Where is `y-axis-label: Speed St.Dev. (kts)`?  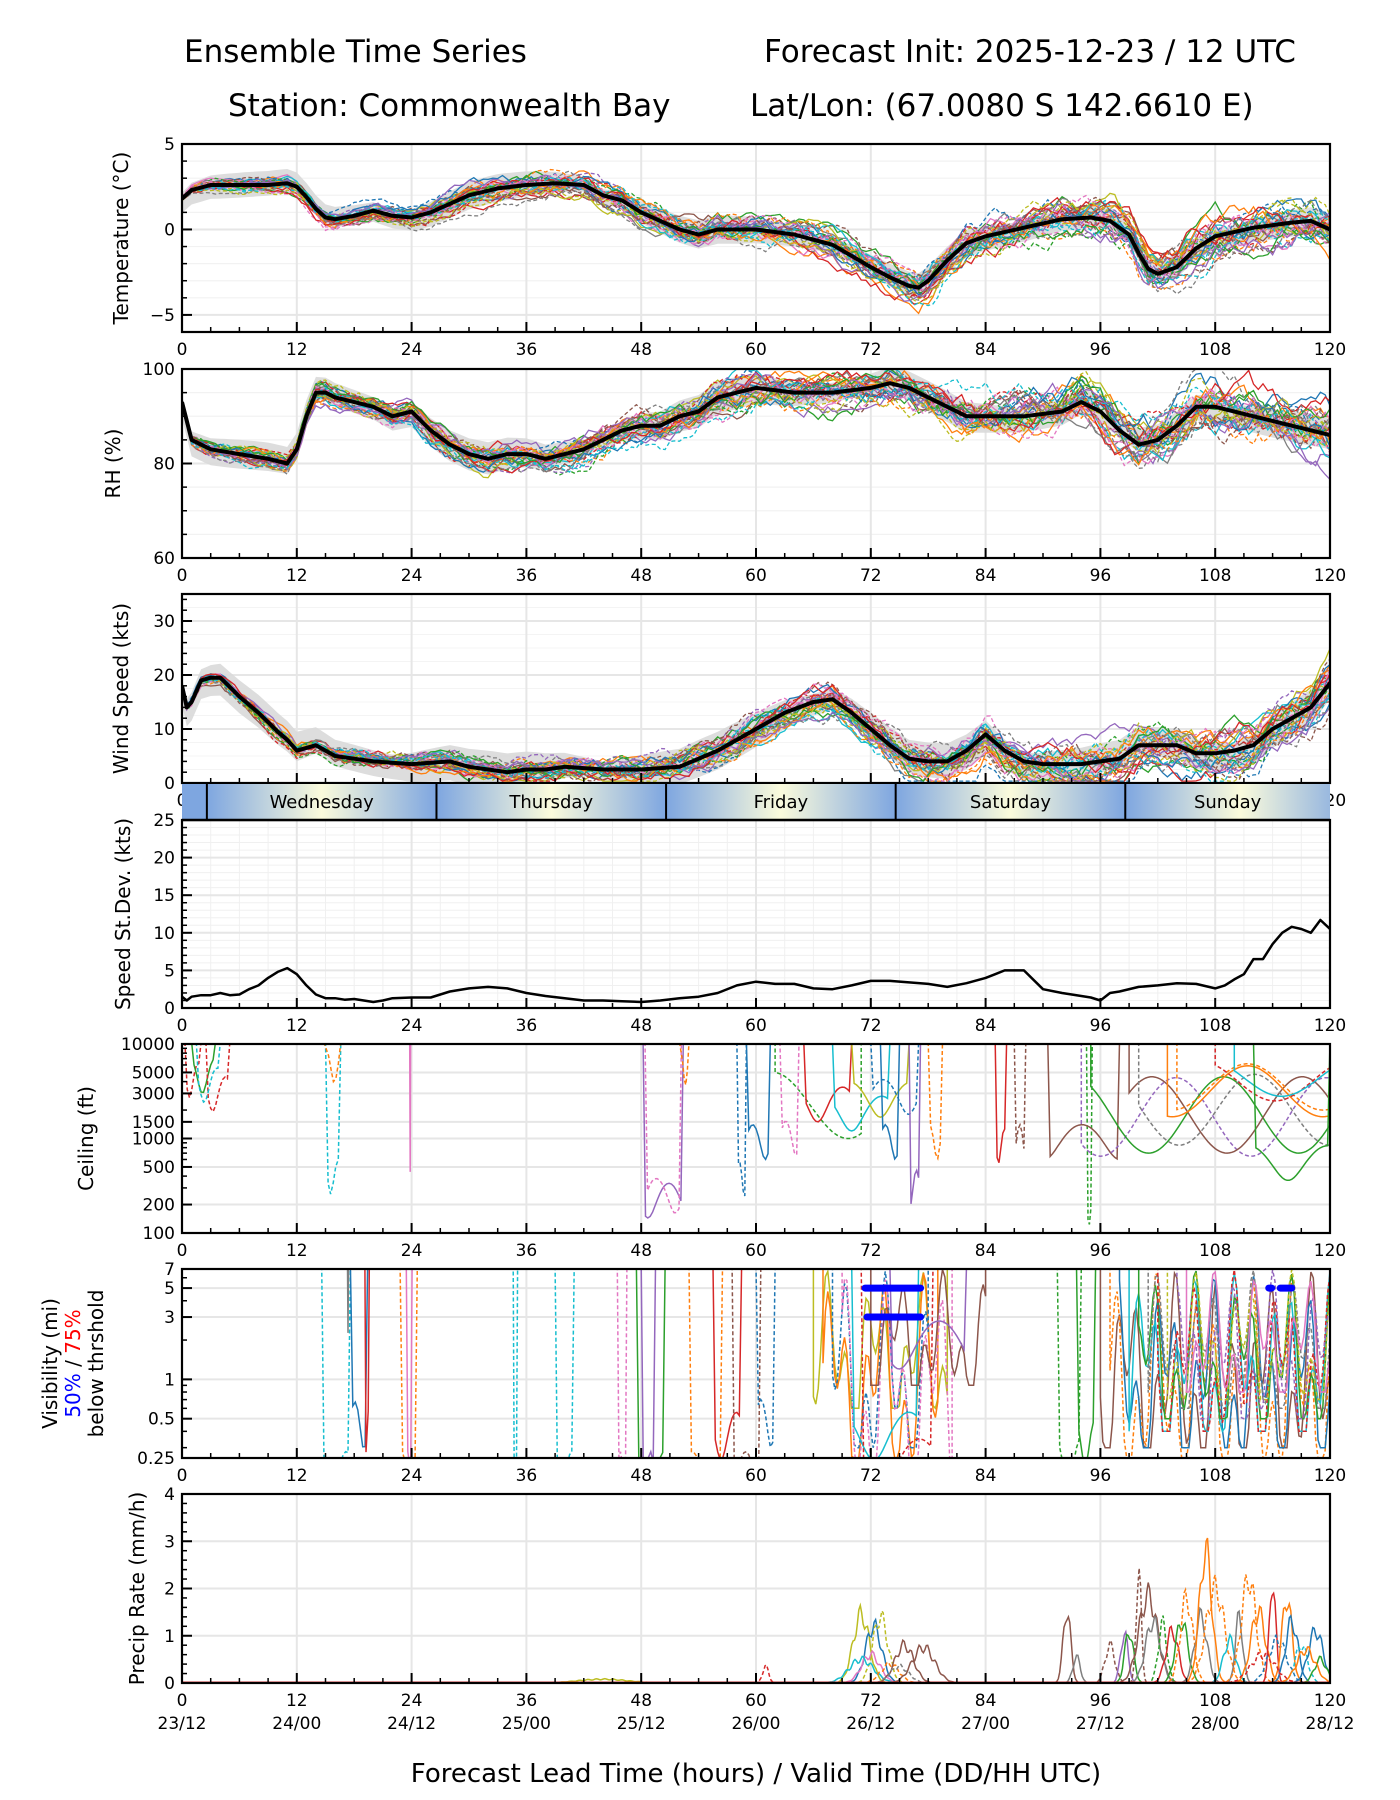
y-axis-label: Speed St.Dev. (kts) is located at coordinates (123, 914).